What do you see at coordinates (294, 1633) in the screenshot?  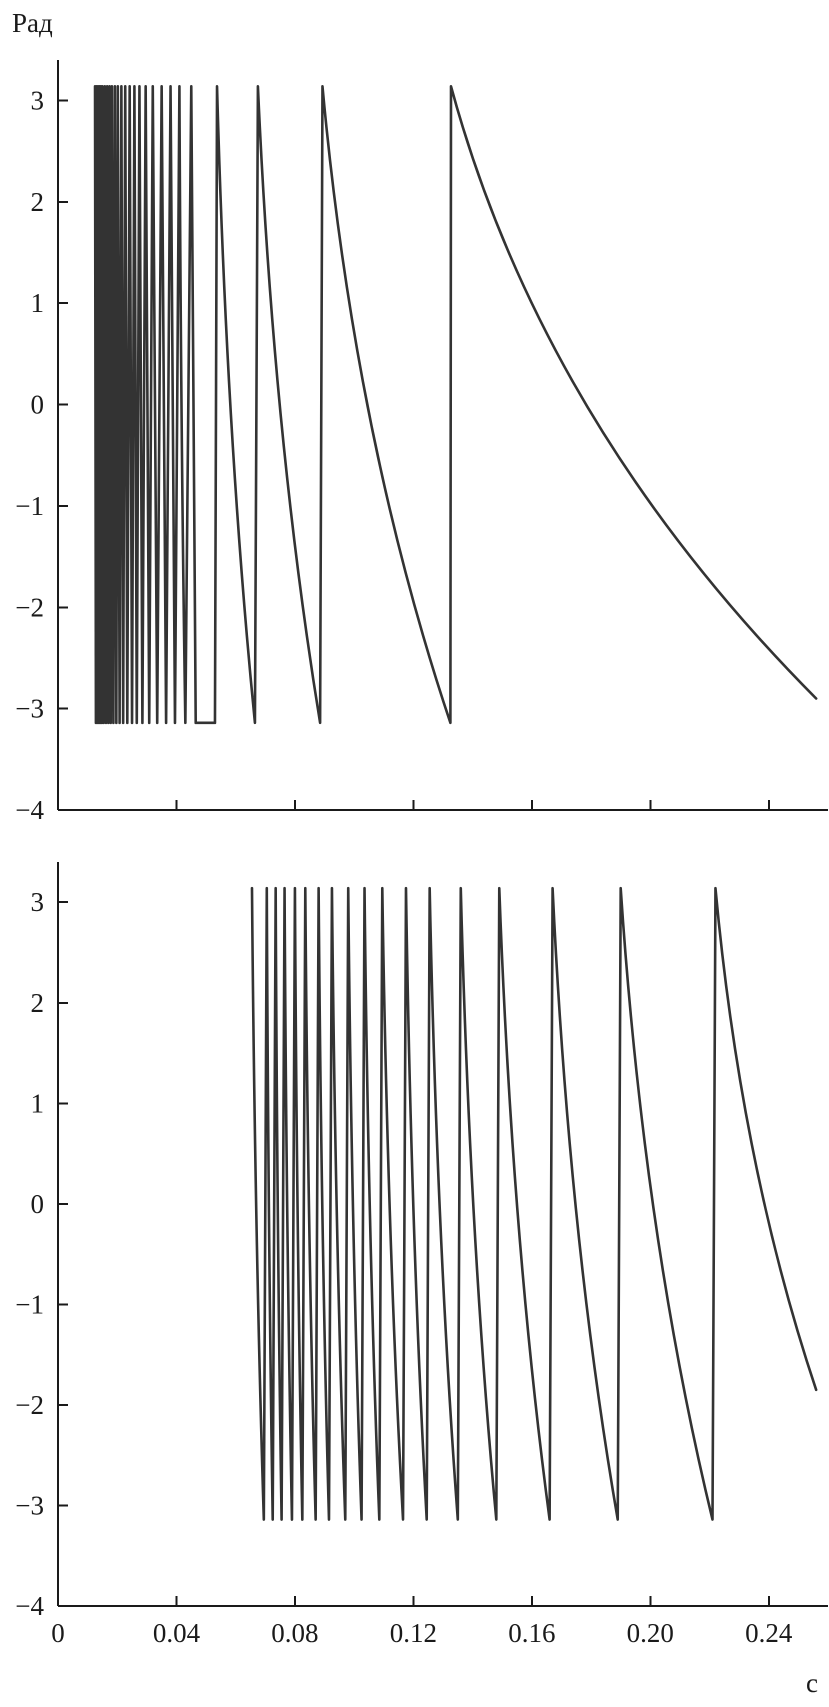 I see `x-tick-label: 0.08` at bounding box center [294, 1633].